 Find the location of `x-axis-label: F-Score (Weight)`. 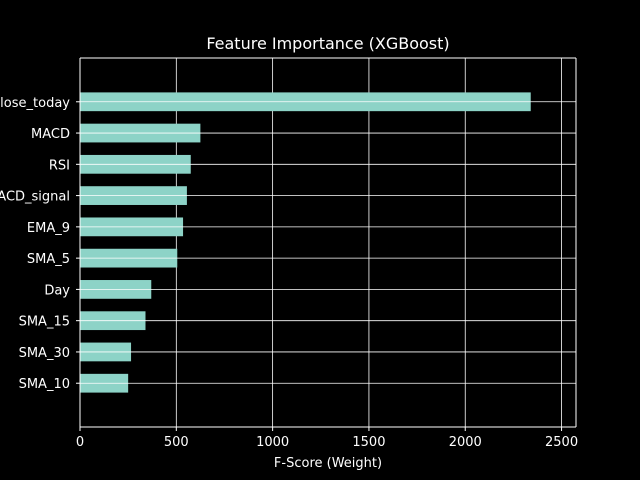

x-axis-label: F-Score (Weight) is located at coordinates (328, 463).